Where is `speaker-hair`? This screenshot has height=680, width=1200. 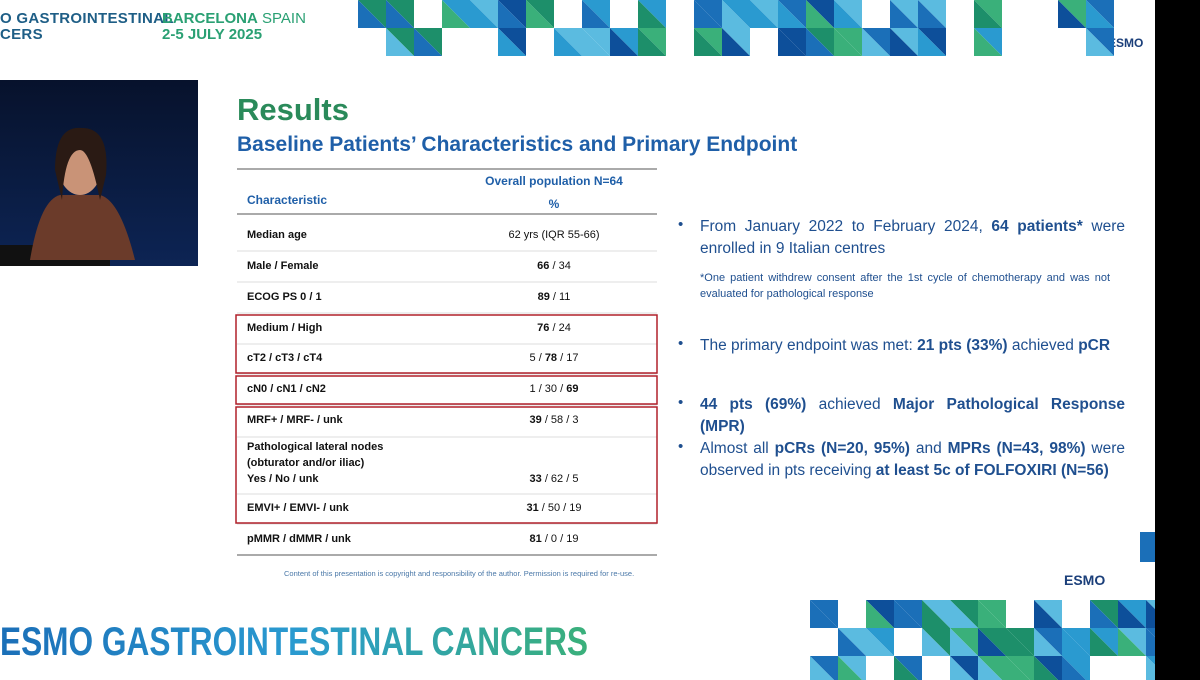 speaker-hair is located at coordinates (81, 163).